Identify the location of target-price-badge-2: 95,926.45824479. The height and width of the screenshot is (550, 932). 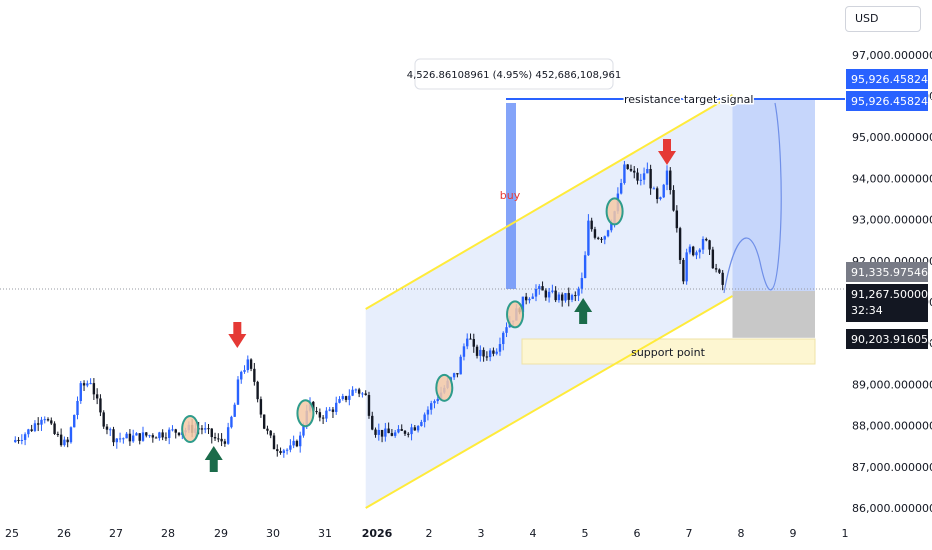
(889, 101).